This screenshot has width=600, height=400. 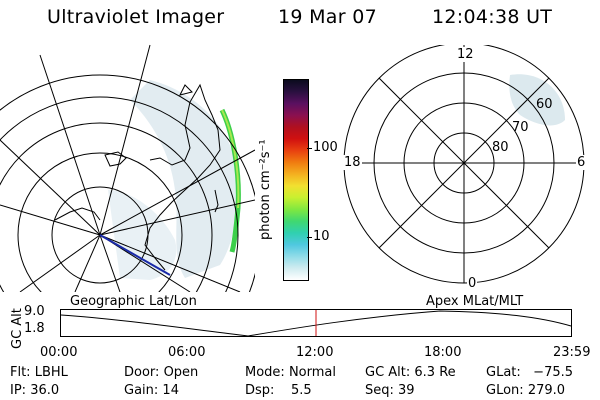 What do you see at coordinates (161, 372) in the screenshot?
I see `door-status: Door: Open` at bounding box center [161, 372].